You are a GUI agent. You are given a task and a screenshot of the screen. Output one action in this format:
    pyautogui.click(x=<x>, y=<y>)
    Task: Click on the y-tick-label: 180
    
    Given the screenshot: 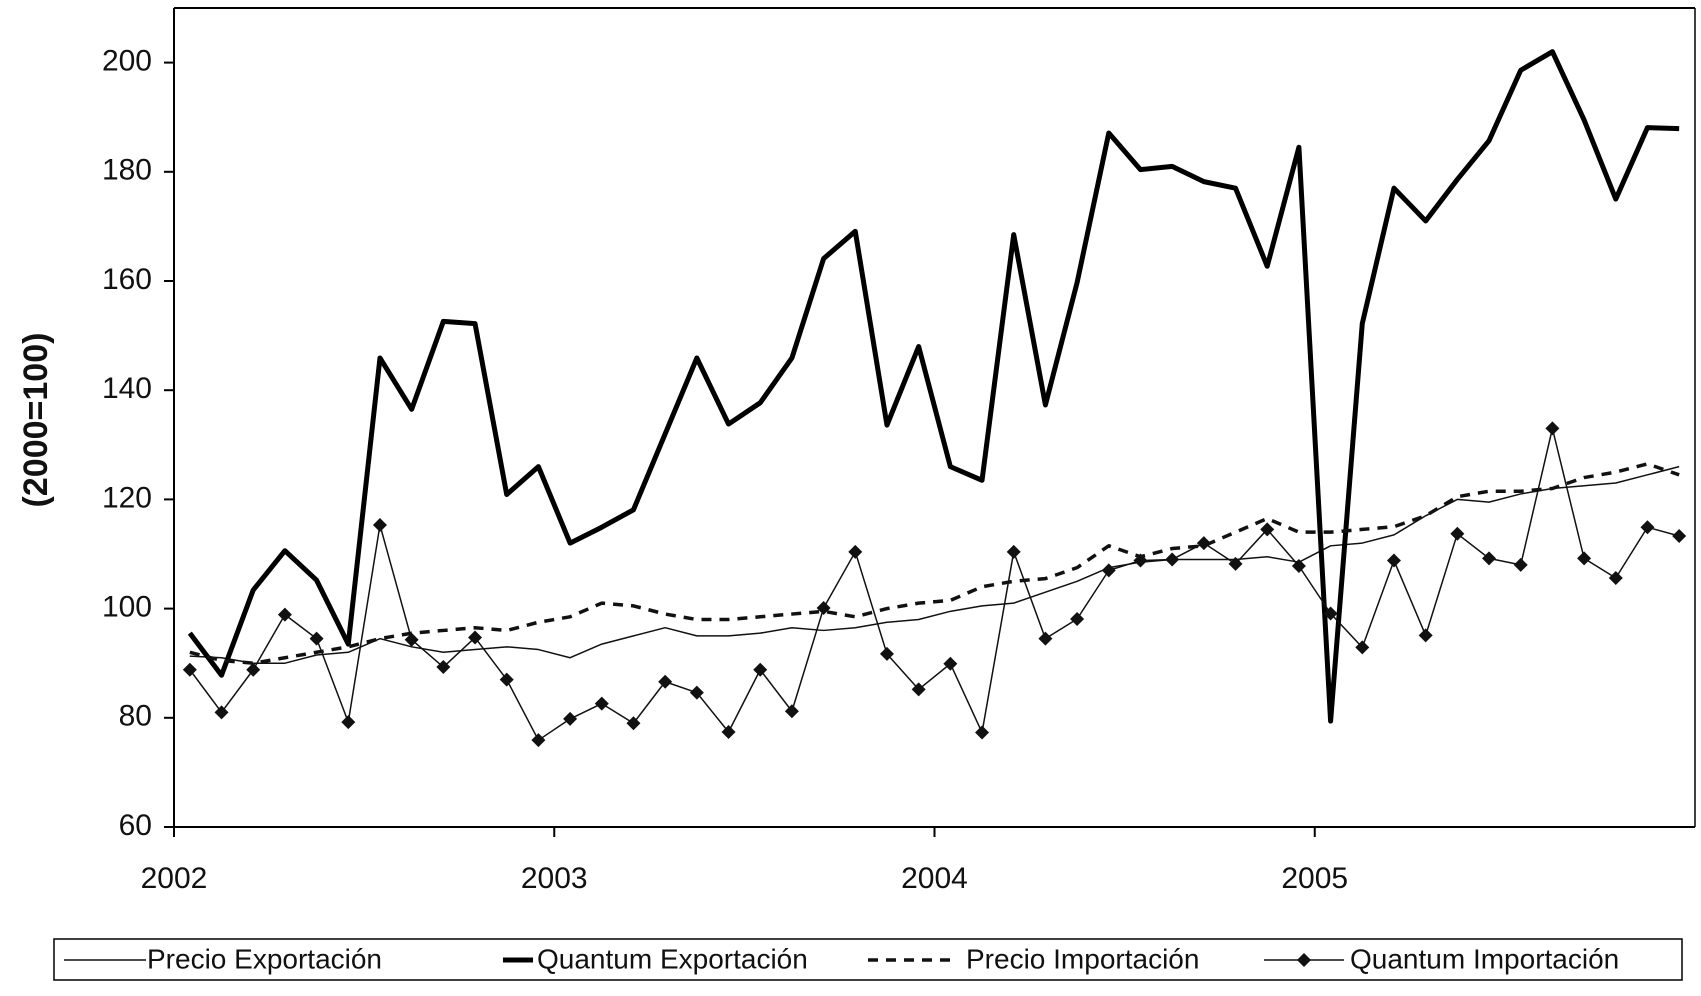 What is the action you would take?
    pyautogui.click(x=127, y=170)
    